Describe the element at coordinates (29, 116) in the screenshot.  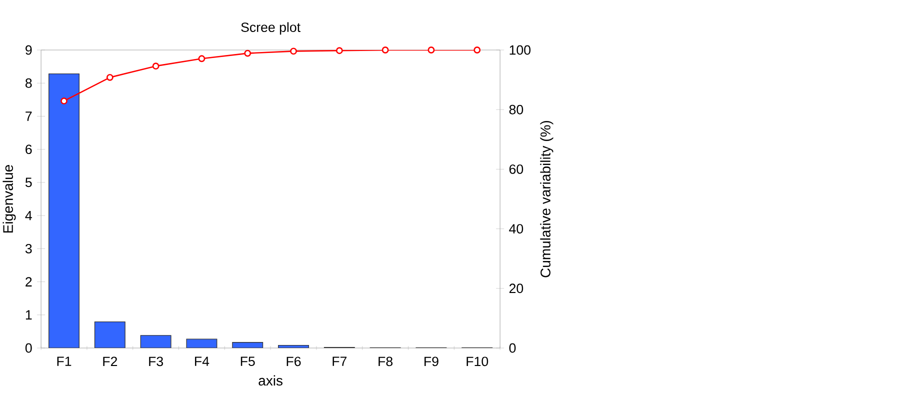
I see `y-tick-label: 7` at that location.